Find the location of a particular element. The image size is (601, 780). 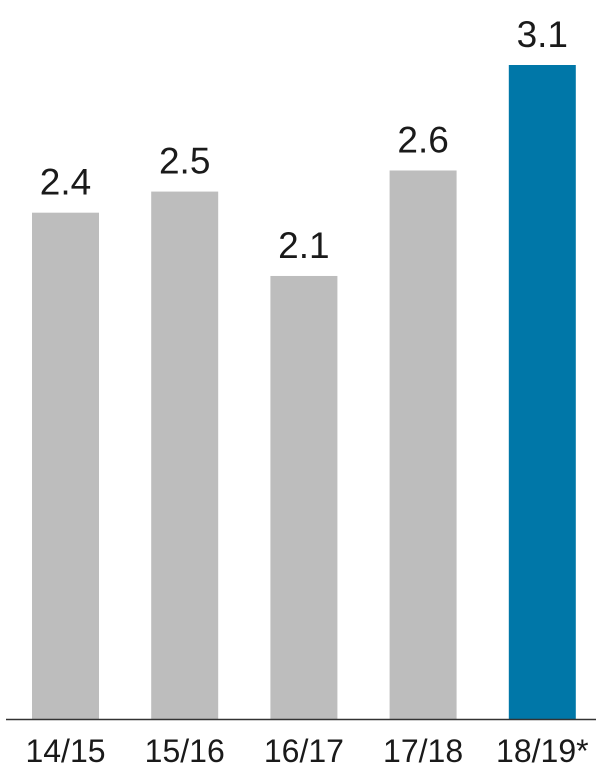

x-tick-labels-group: 14/15 15/16 16/17 17/18 18/19* is located at coordinates (306, 751).